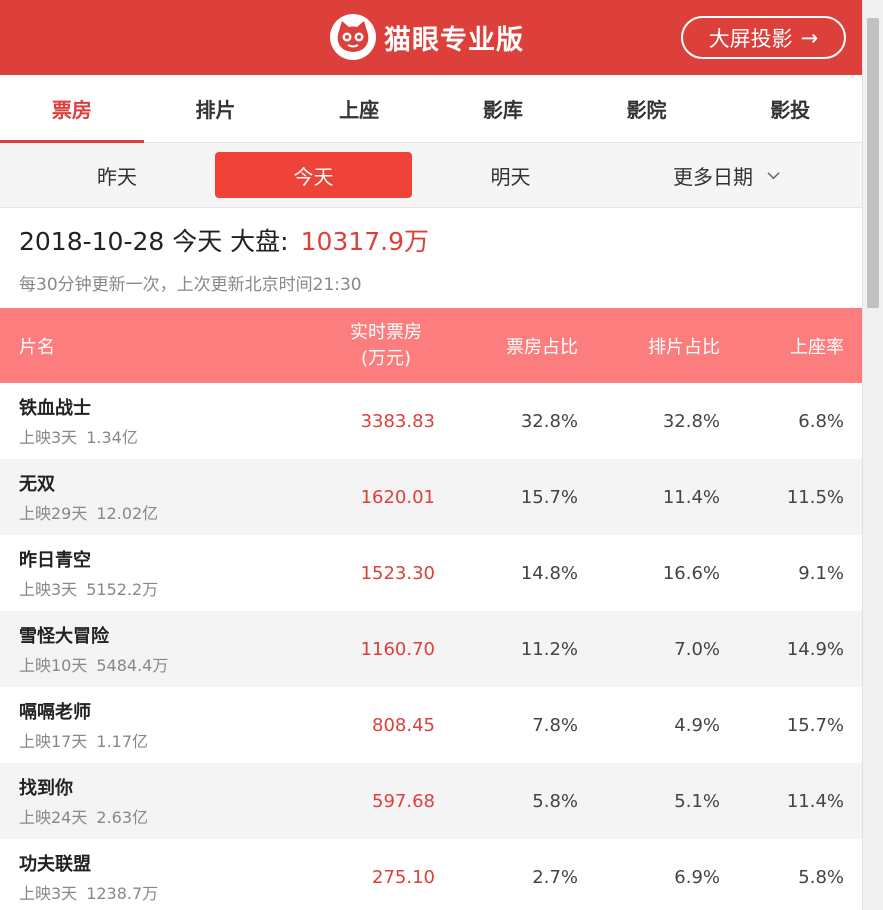  What do you see at coordinates (122, 817) in the screenshot?
I see `total-gross: 2.63亿` at bounding box center [122, 817].